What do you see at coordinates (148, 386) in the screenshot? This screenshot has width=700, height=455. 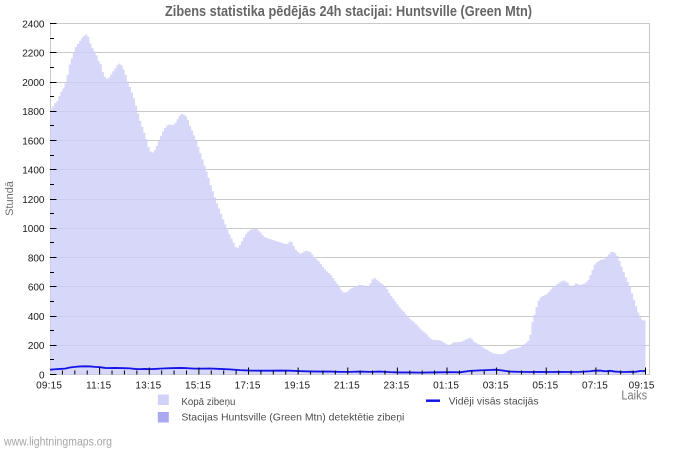 I see `svg-text: 13:15` at bounding box center [148, 386].